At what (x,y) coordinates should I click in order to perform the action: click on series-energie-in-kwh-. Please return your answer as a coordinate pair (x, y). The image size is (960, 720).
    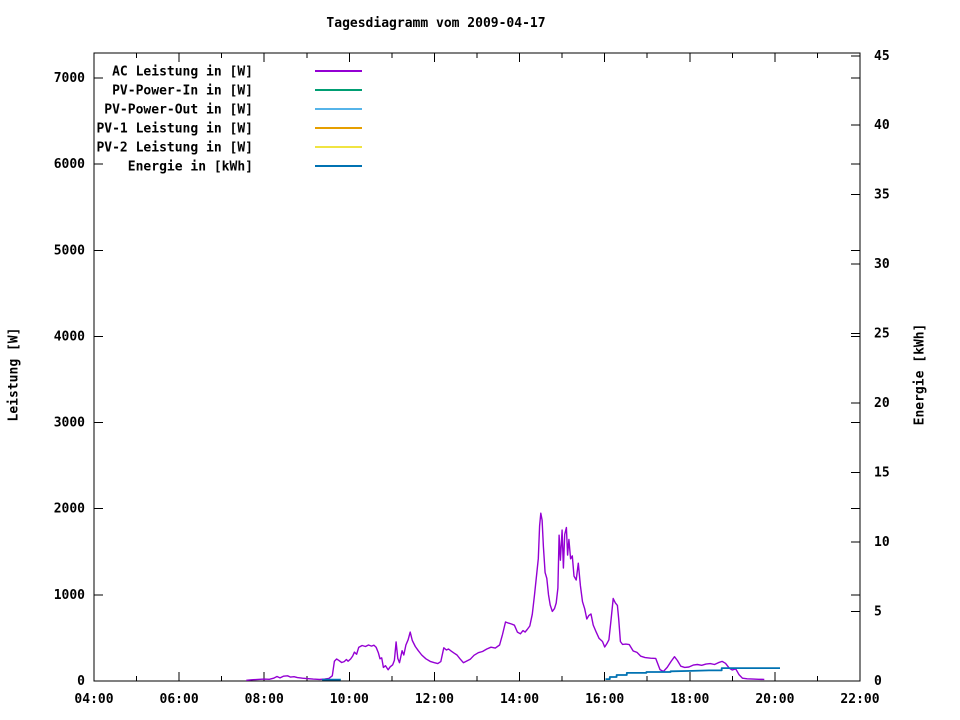
    Looking at the image, I should click on (692, 673).